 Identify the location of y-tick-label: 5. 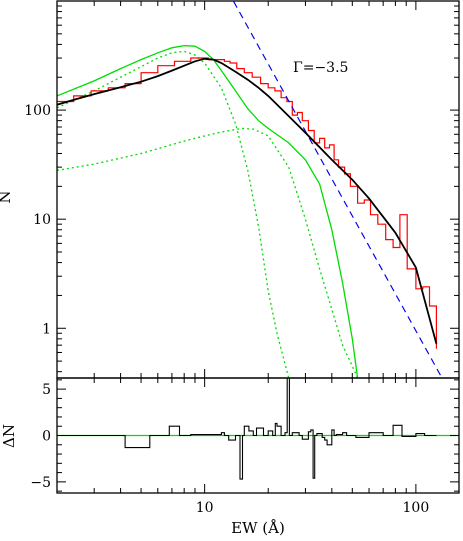
(46, 390).